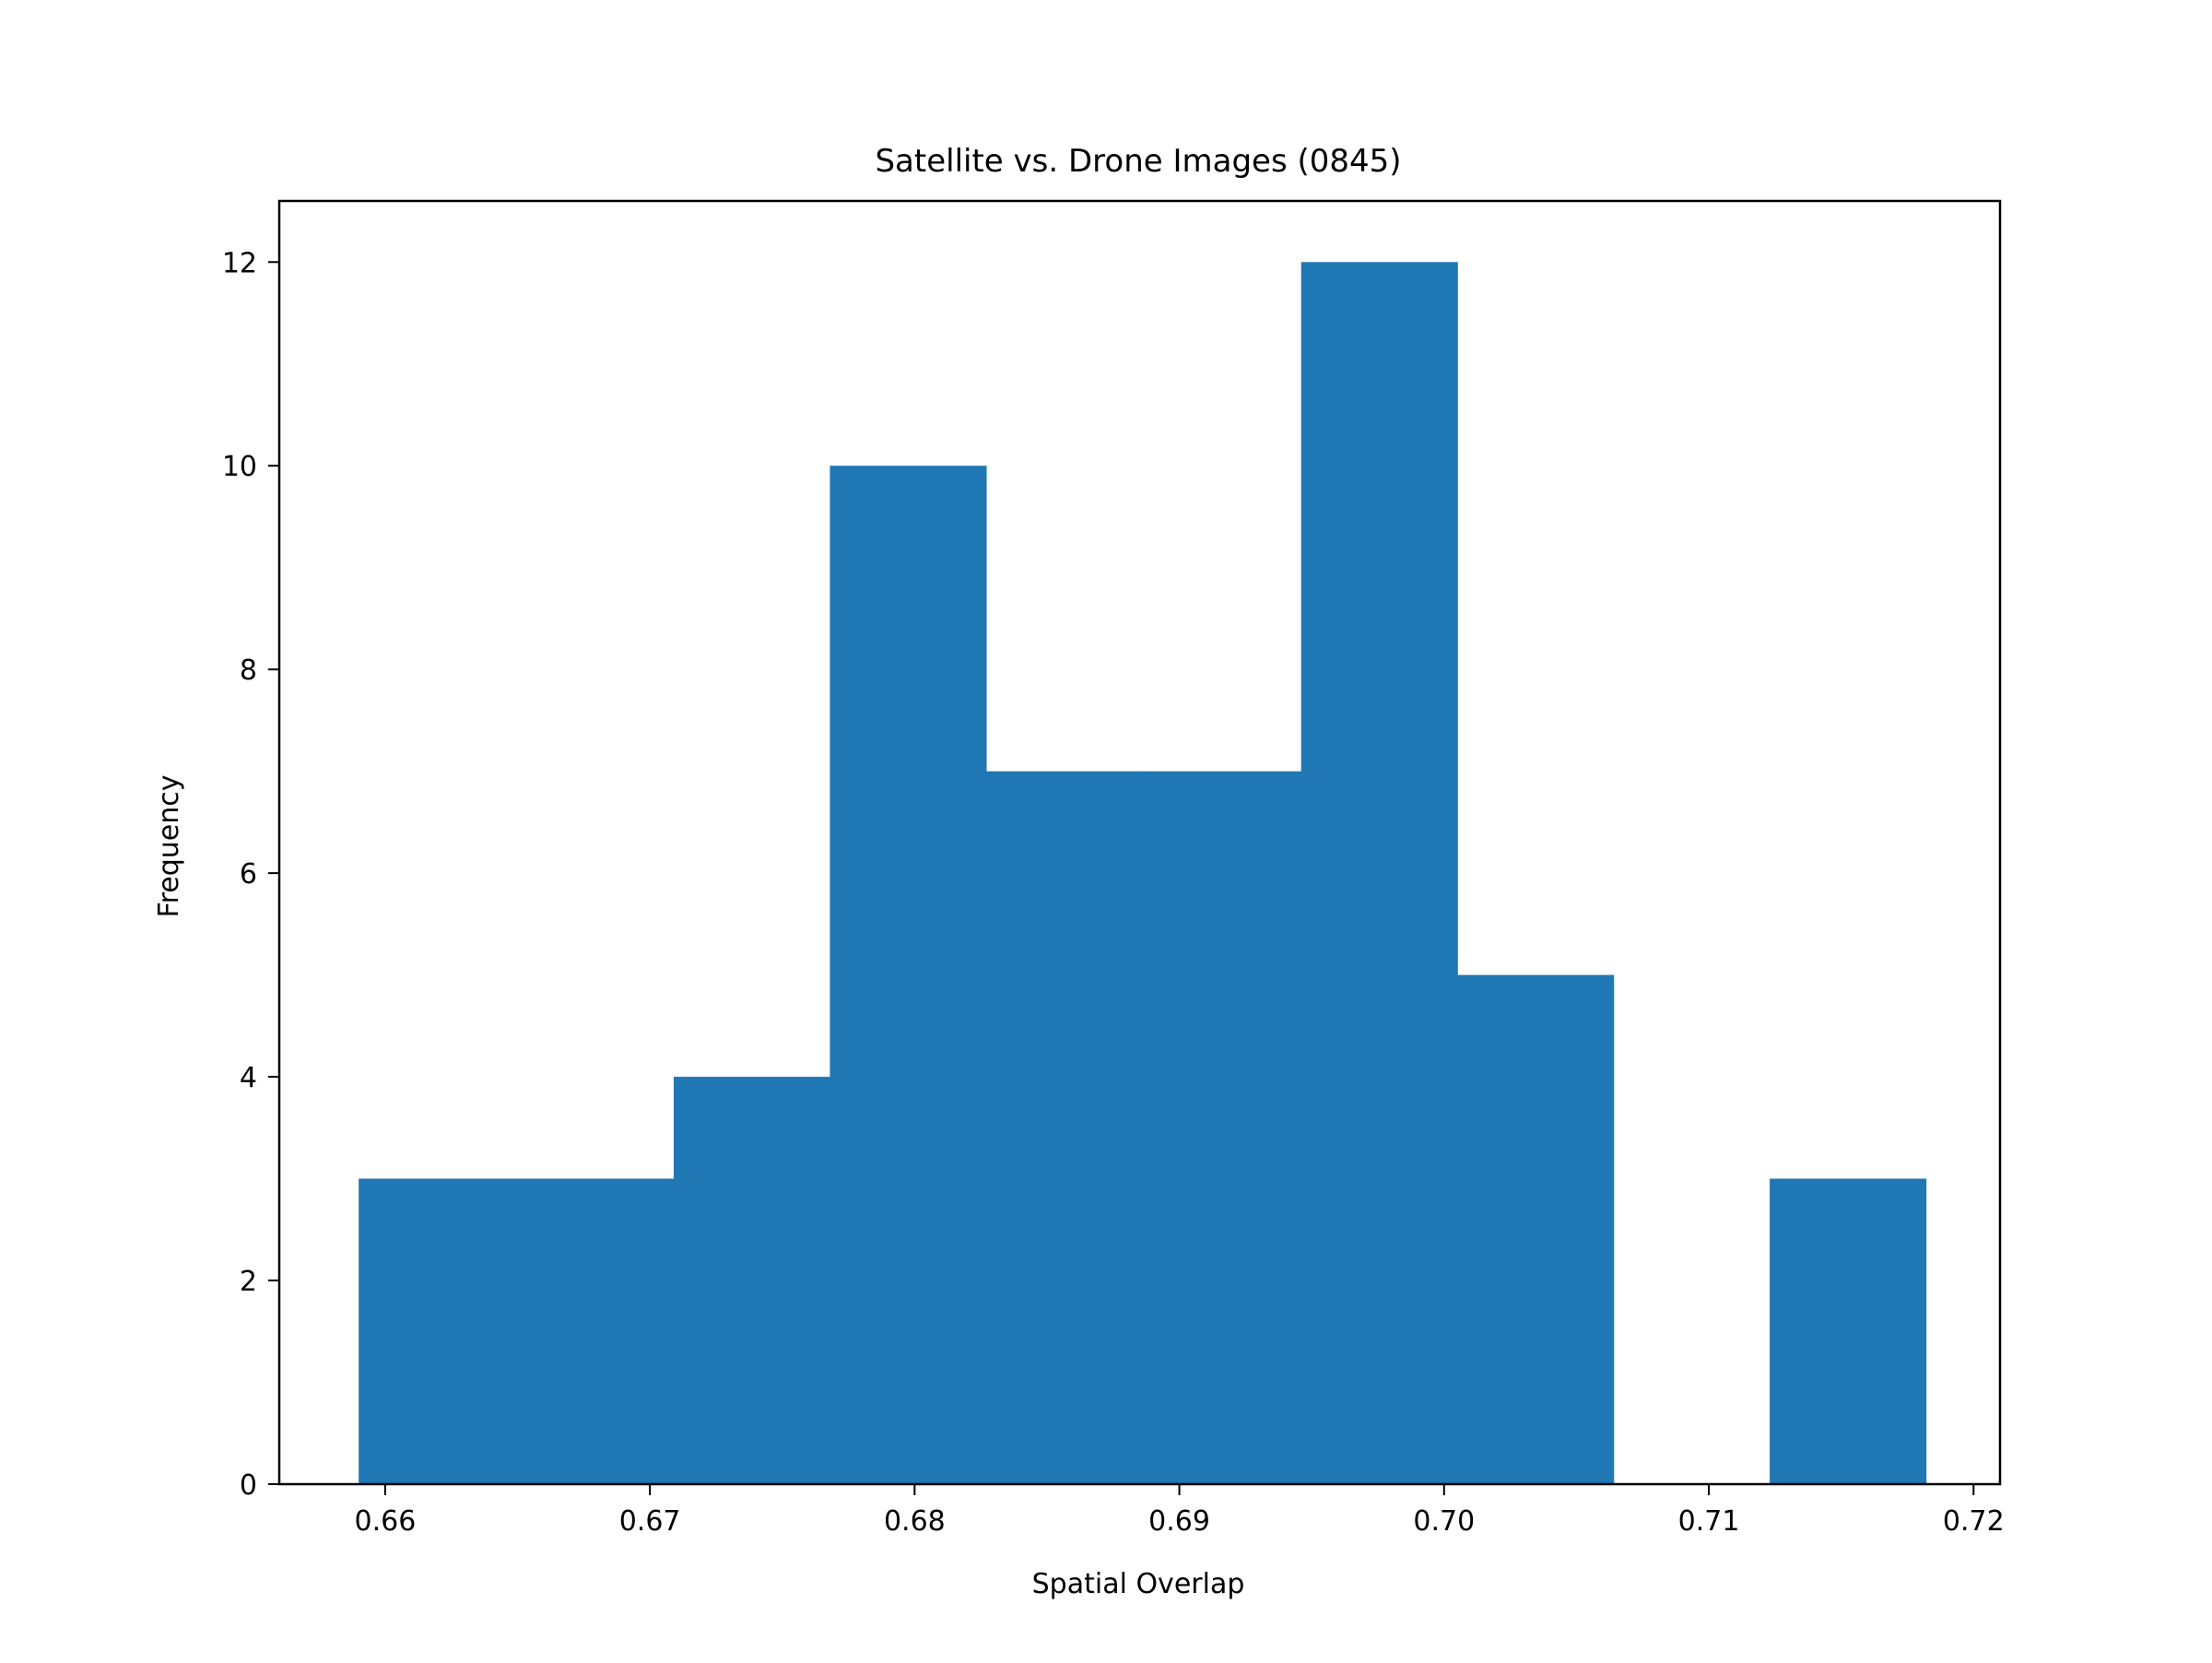 Image resolution: width=2212 pixels, height=1663 pixels. What do you see at coordinates (915, 1521) in the screenshot?
I see `x-tick-label: 0.68` at bounding box center [915, 1521].